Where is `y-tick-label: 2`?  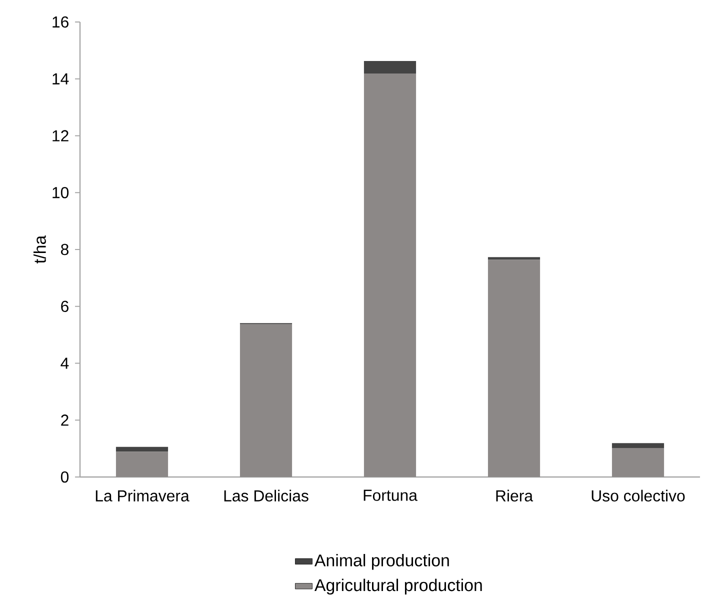
y-tick-label: 2 is located at coordinates (64, 420).